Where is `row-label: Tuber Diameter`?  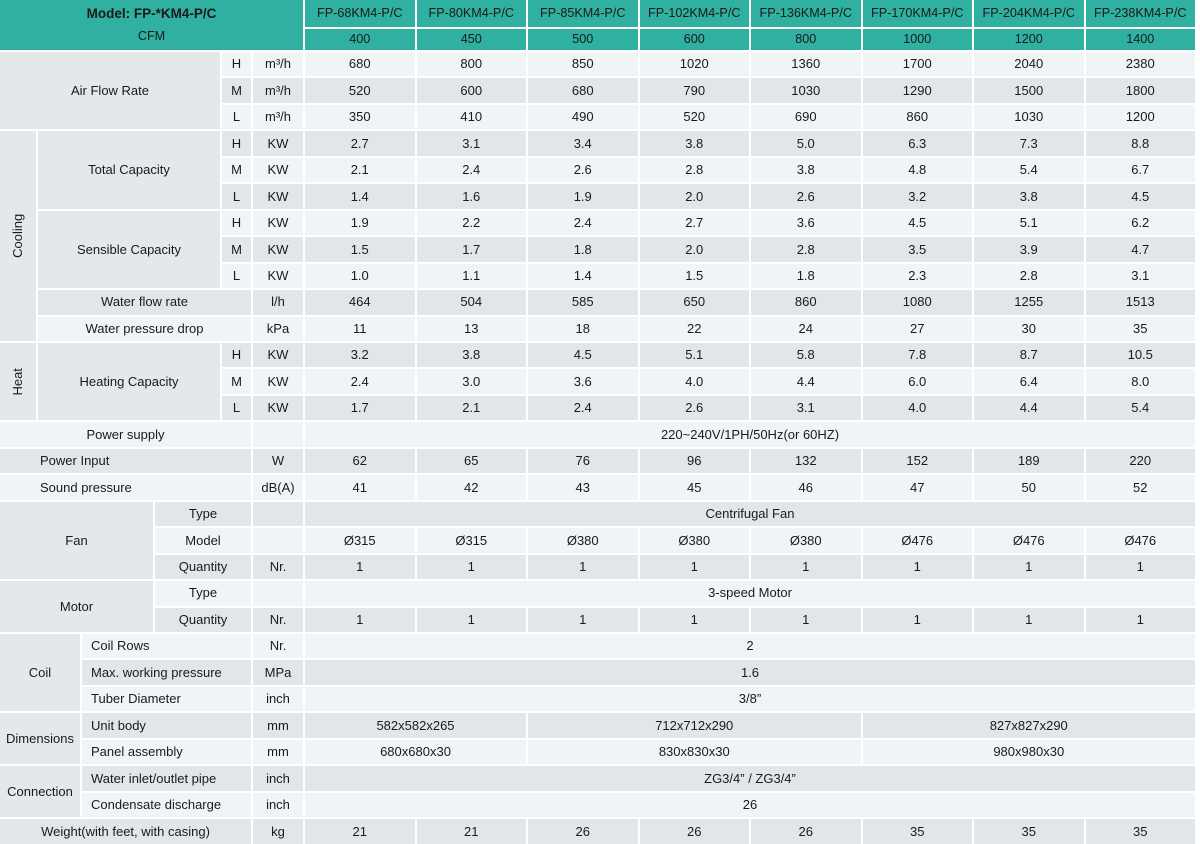
row-label: Tuber Diameter is located at coordinates (166, 699).